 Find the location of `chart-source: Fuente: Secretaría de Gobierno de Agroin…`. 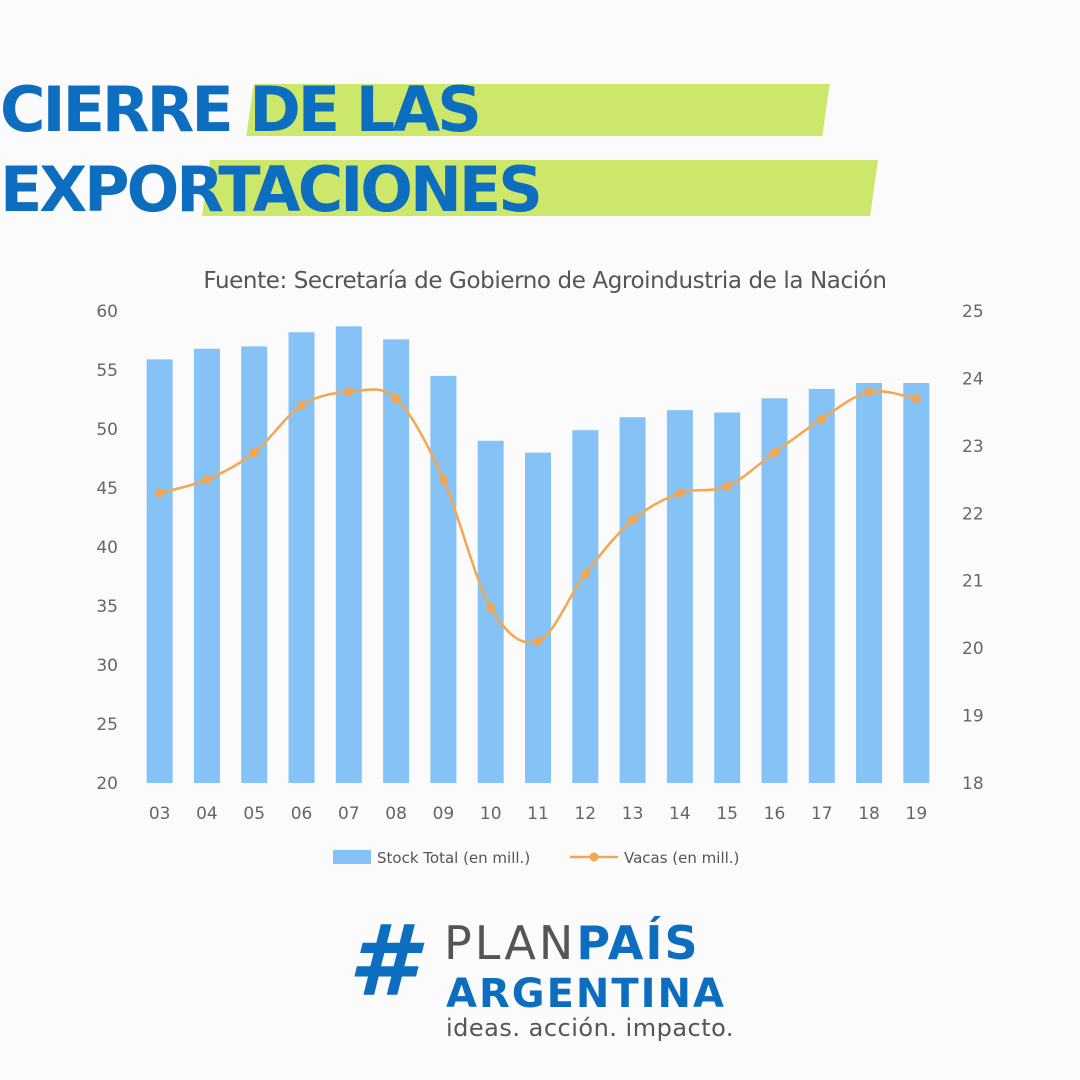

chart-source: Fuente: Secretaría de Gobierno de Agroin… is located at coordinates (545, 281).